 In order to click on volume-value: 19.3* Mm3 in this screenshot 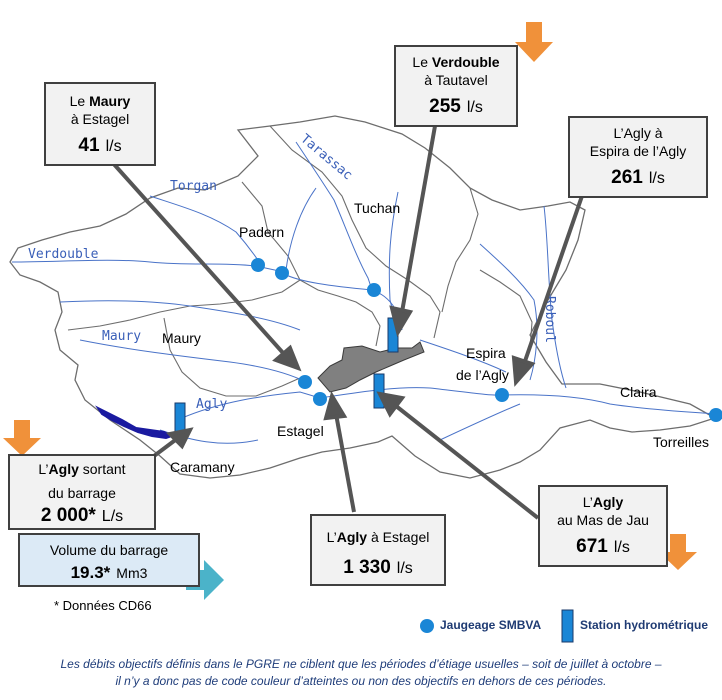, I will do `click(109, 572)`.